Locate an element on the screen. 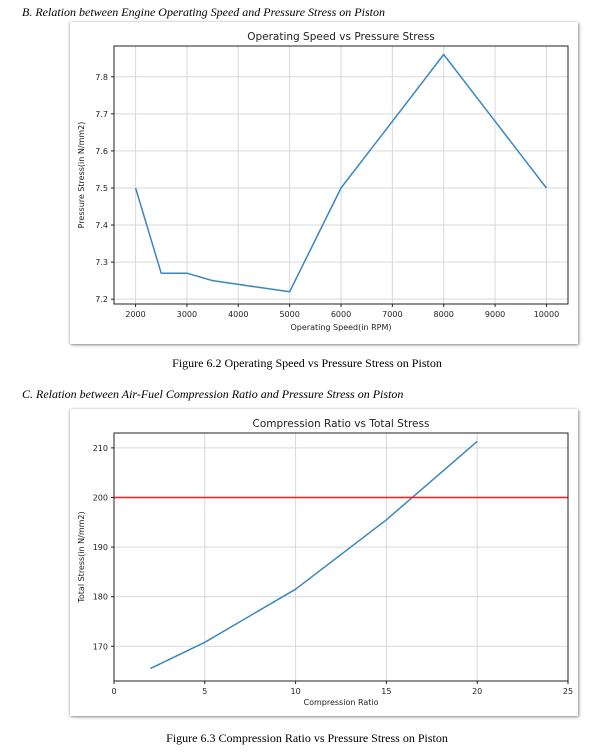  x-tick-label: 4000 is located at coordinates (238, 314).